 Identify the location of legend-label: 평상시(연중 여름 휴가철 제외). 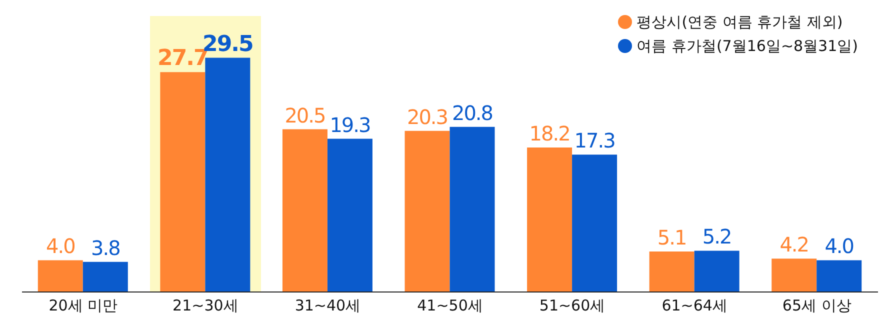
(739, 22).